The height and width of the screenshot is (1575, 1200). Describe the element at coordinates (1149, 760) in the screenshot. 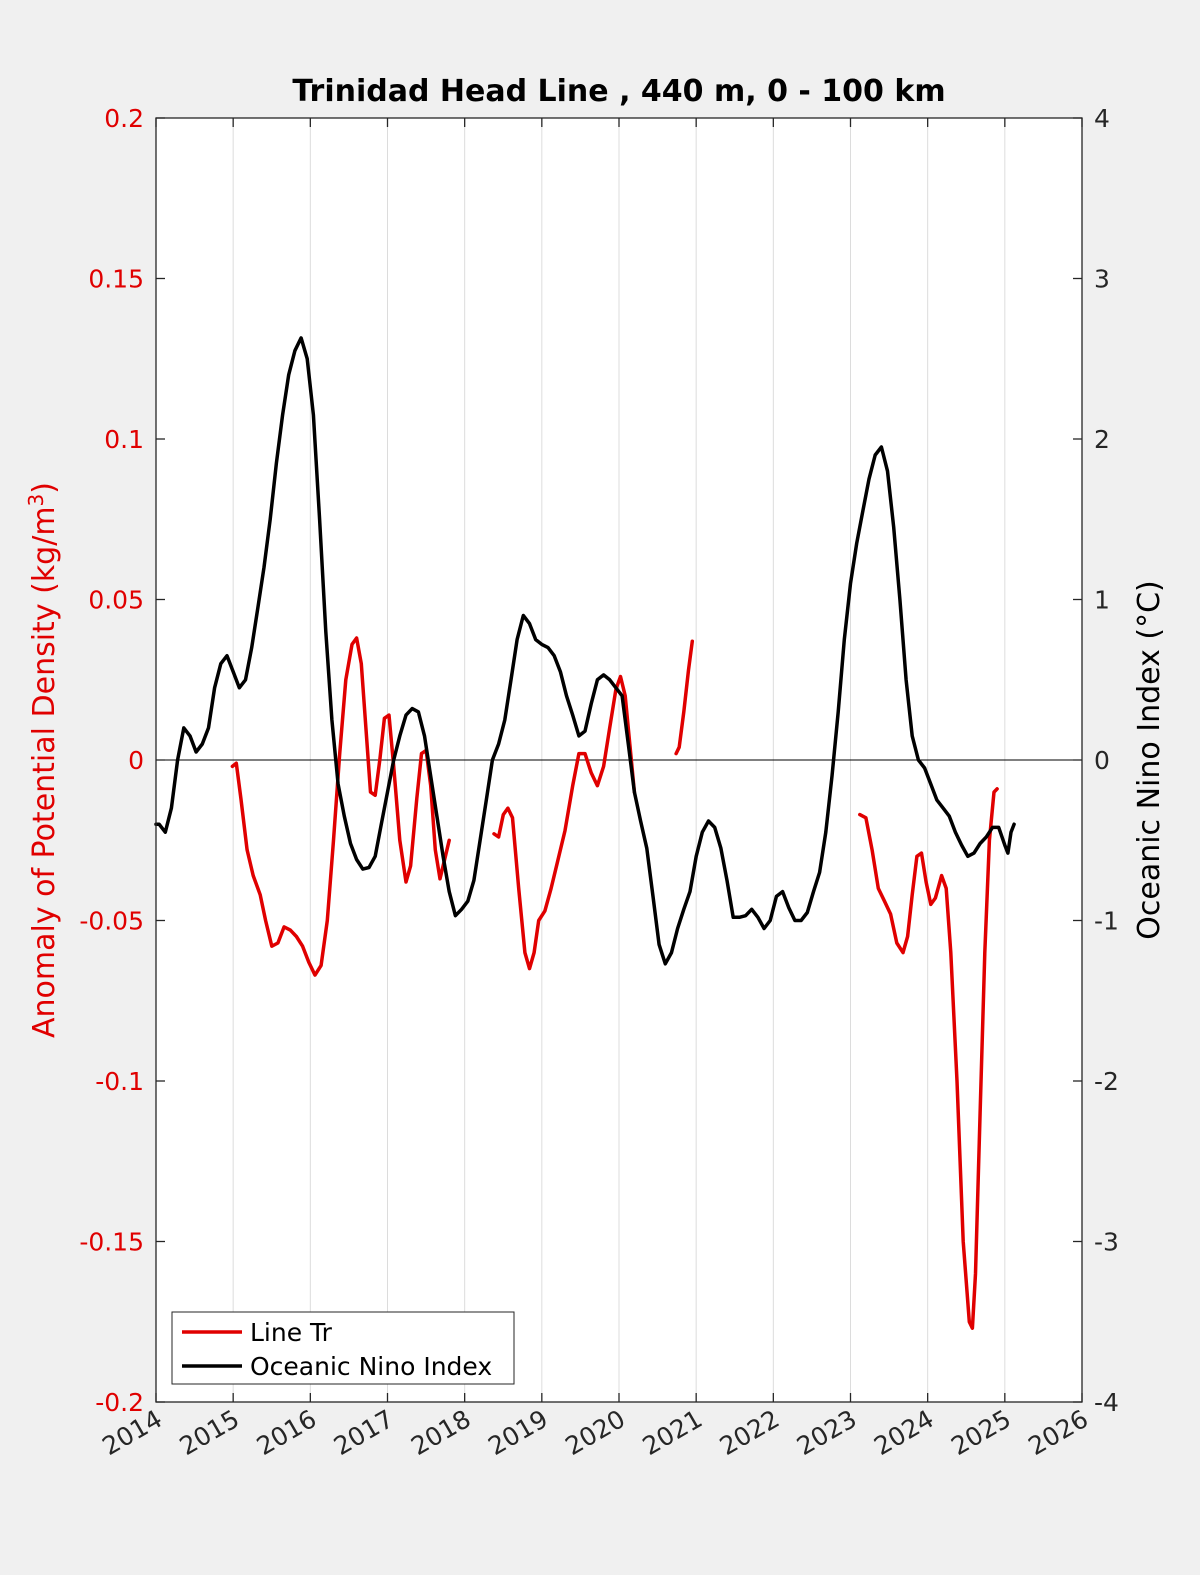

I see `y-axis-right-label: Oceanic Nino Index (°C)` at that location.